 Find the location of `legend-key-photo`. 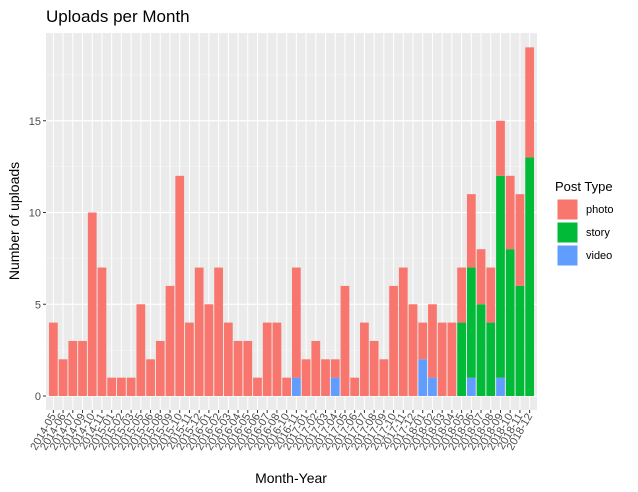

legend-key-photo is located at coordinates (567, 209).